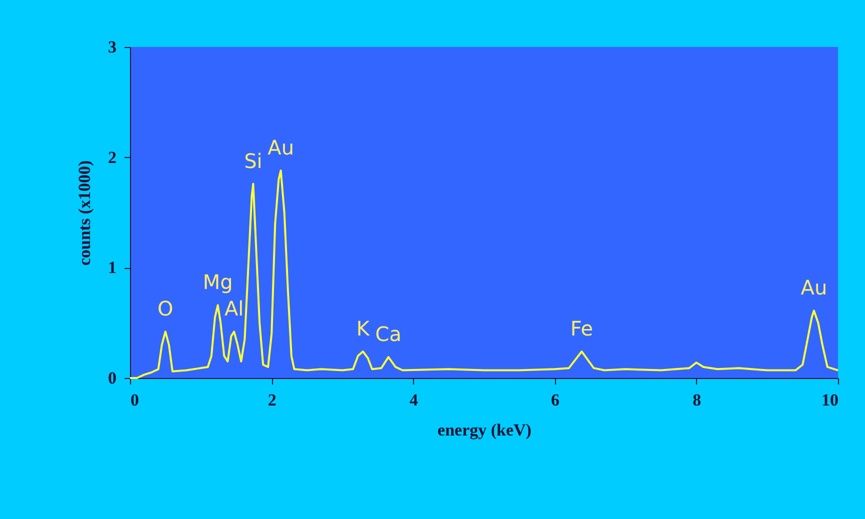  What do you see at coordinates (272, 400) in the screenshot?
I see `x-tick-label: 2` at bounding box center [272, 400].